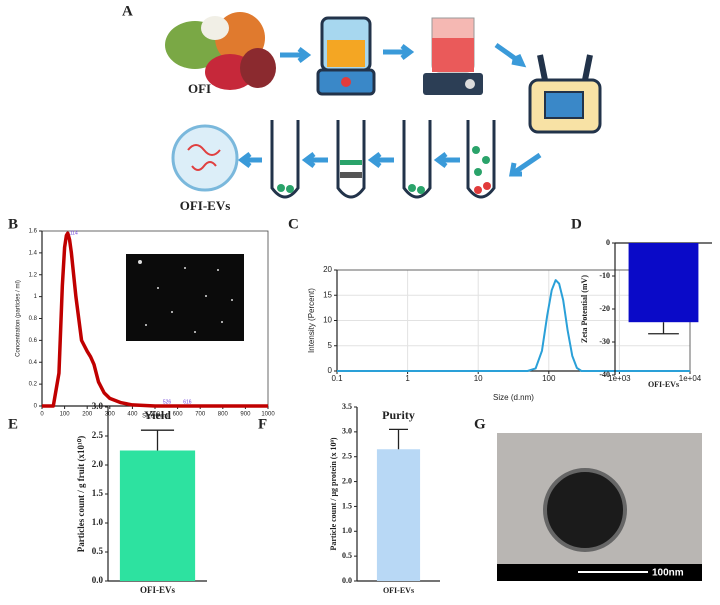 Image resolution: width=720 pixels, height=605 pixels. I want to click on y-axis-title: Intensity (Percent), so click(311, 320).